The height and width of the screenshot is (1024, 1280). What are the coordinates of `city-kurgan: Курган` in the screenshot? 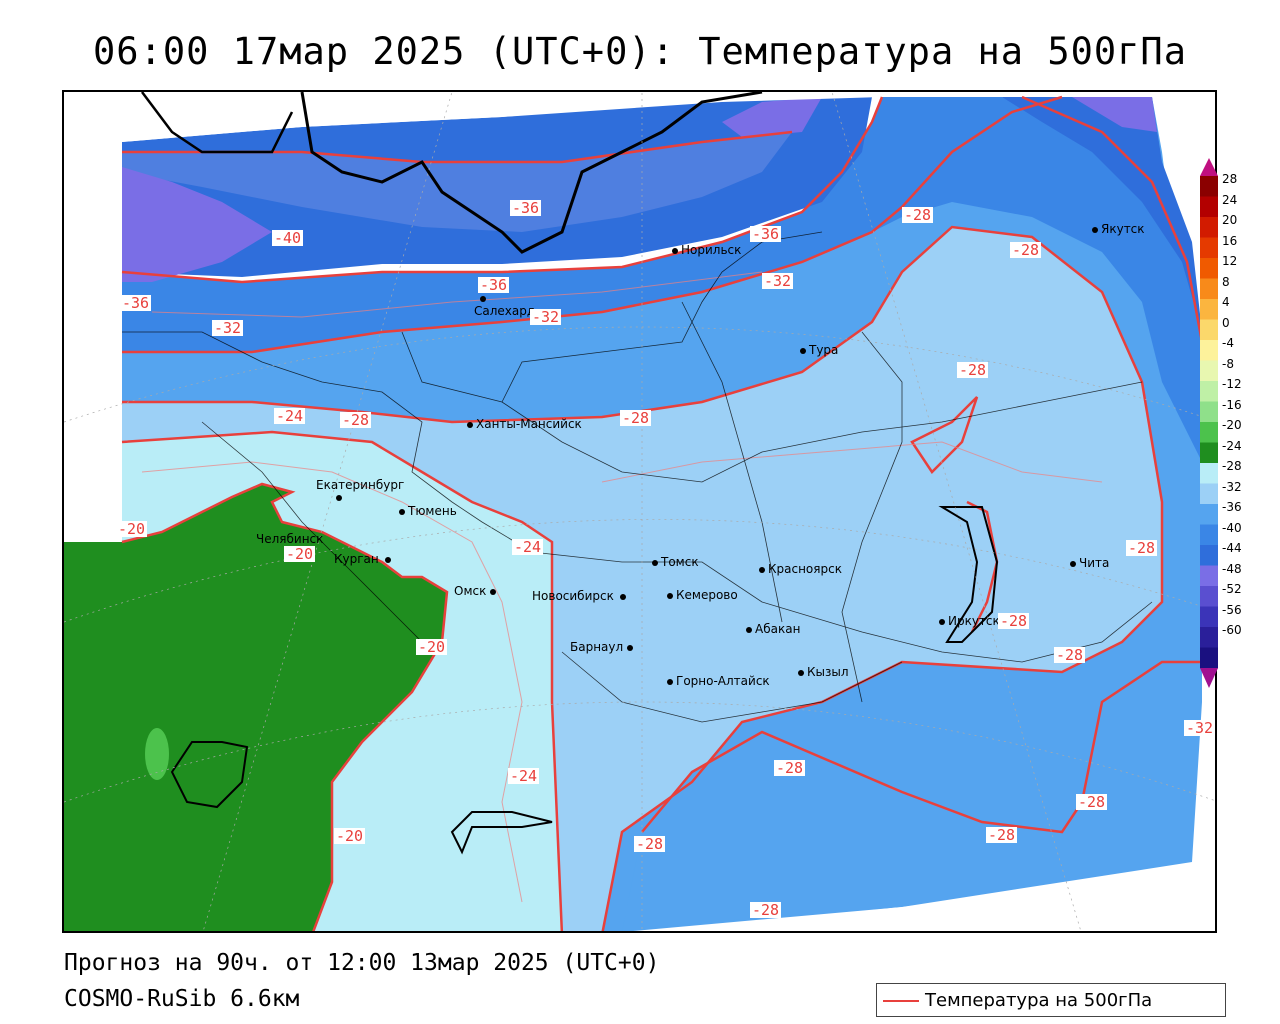 It's located at (364, 559).